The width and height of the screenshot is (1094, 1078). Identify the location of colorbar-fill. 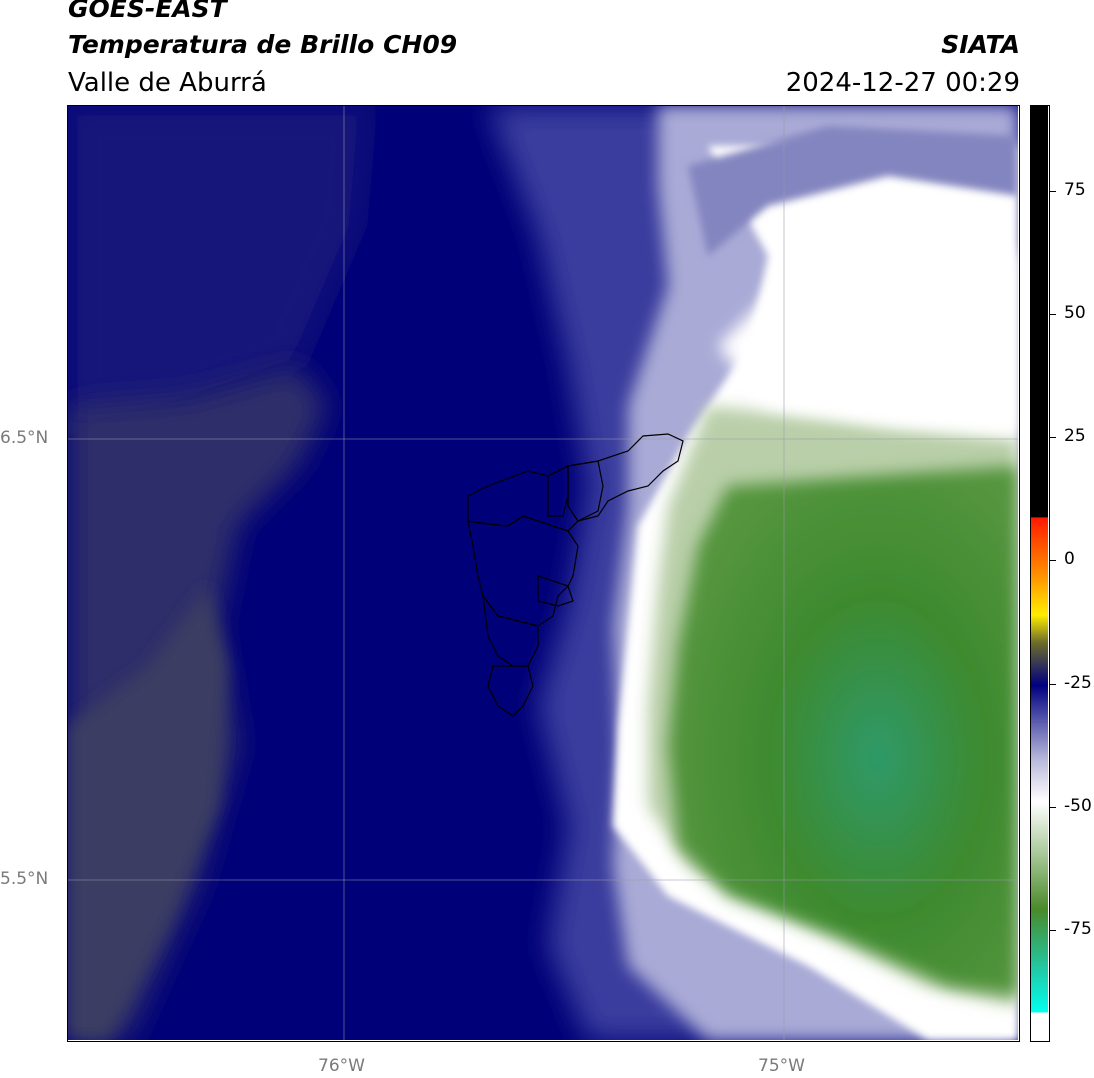
(1039, 573).